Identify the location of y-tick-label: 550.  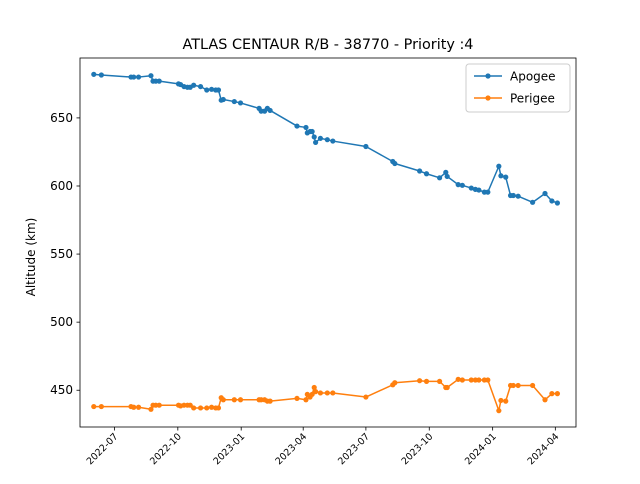
(61, 254).